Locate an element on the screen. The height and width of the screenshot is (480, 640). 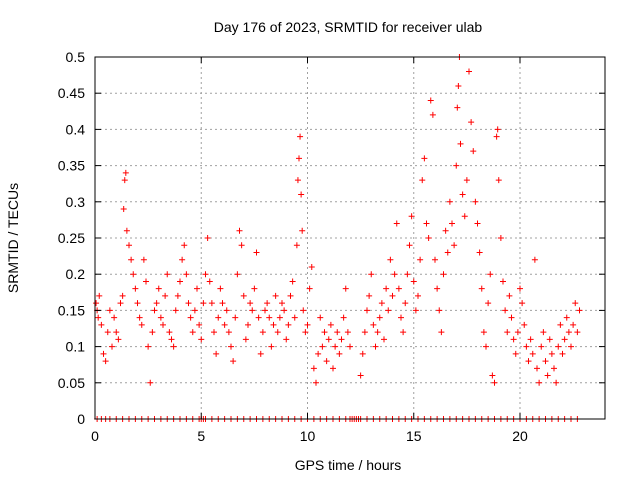
y-tick-label: 0 is located at coordinates (81, 419).